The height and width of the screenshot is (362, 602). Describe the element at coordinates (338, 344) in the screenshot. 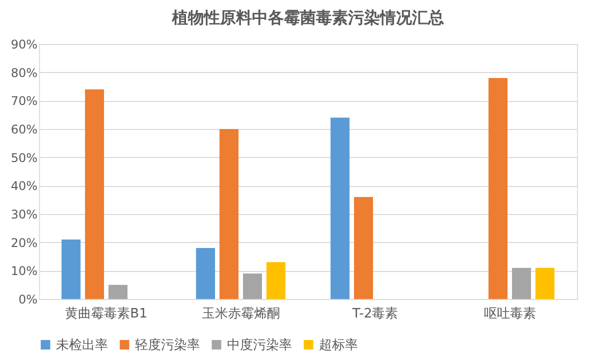

I see `legend-label: 超标率` at that location.